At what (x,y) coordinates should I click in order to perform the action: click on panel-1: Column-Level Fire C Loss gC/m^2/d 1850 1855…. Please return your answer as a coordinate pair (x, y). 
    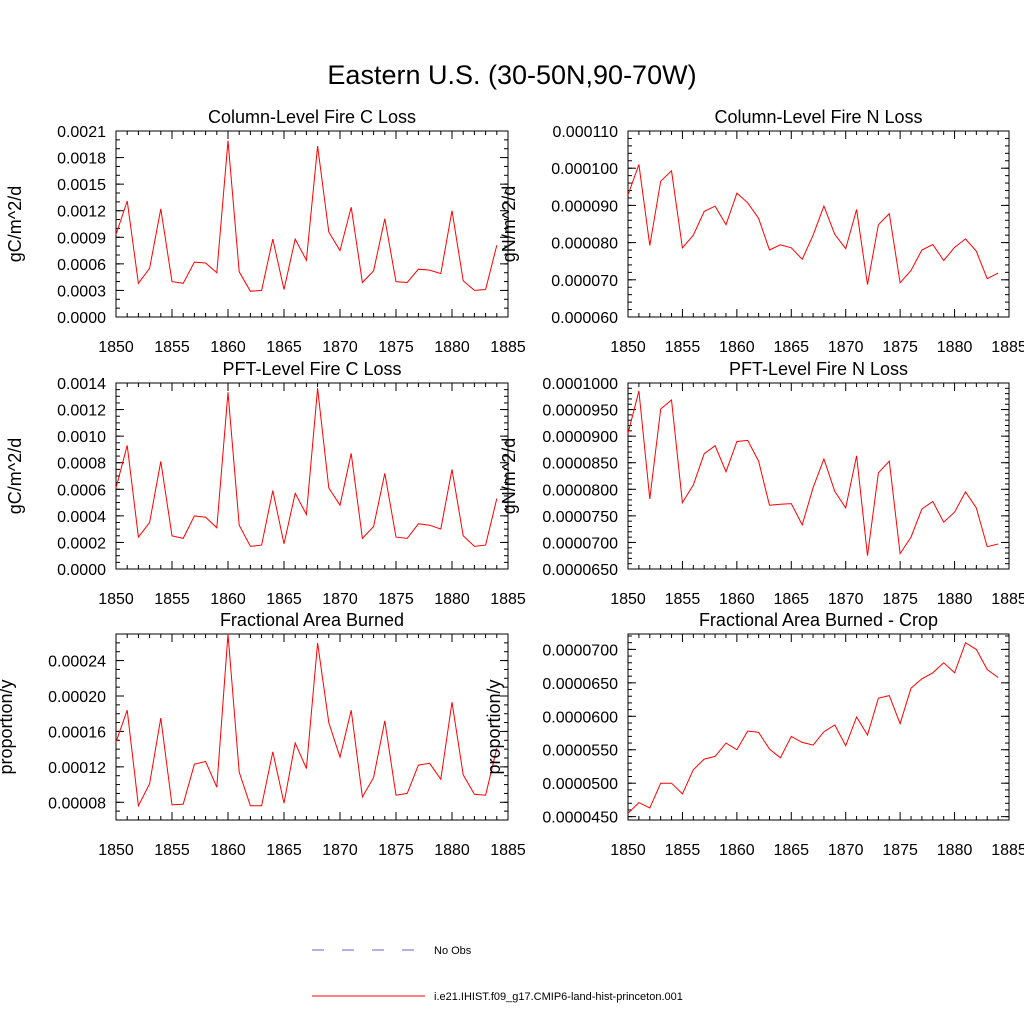
    Looking at the image, I should click on (265, 231).